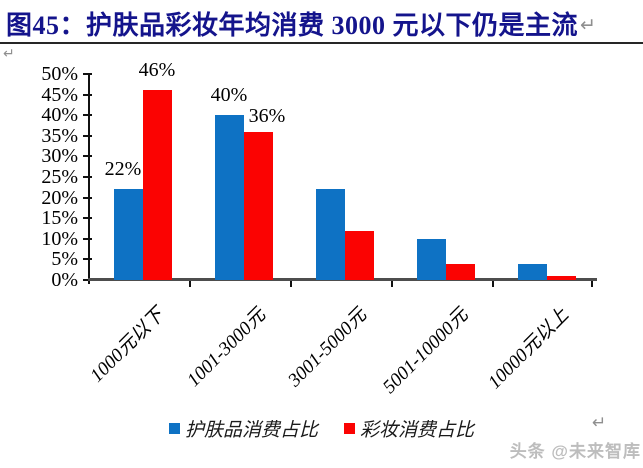  What do you see at coordinates (59, 135) in the screenshot?
I see `y-axis-label: 35%` at bounding box center [59, 135].